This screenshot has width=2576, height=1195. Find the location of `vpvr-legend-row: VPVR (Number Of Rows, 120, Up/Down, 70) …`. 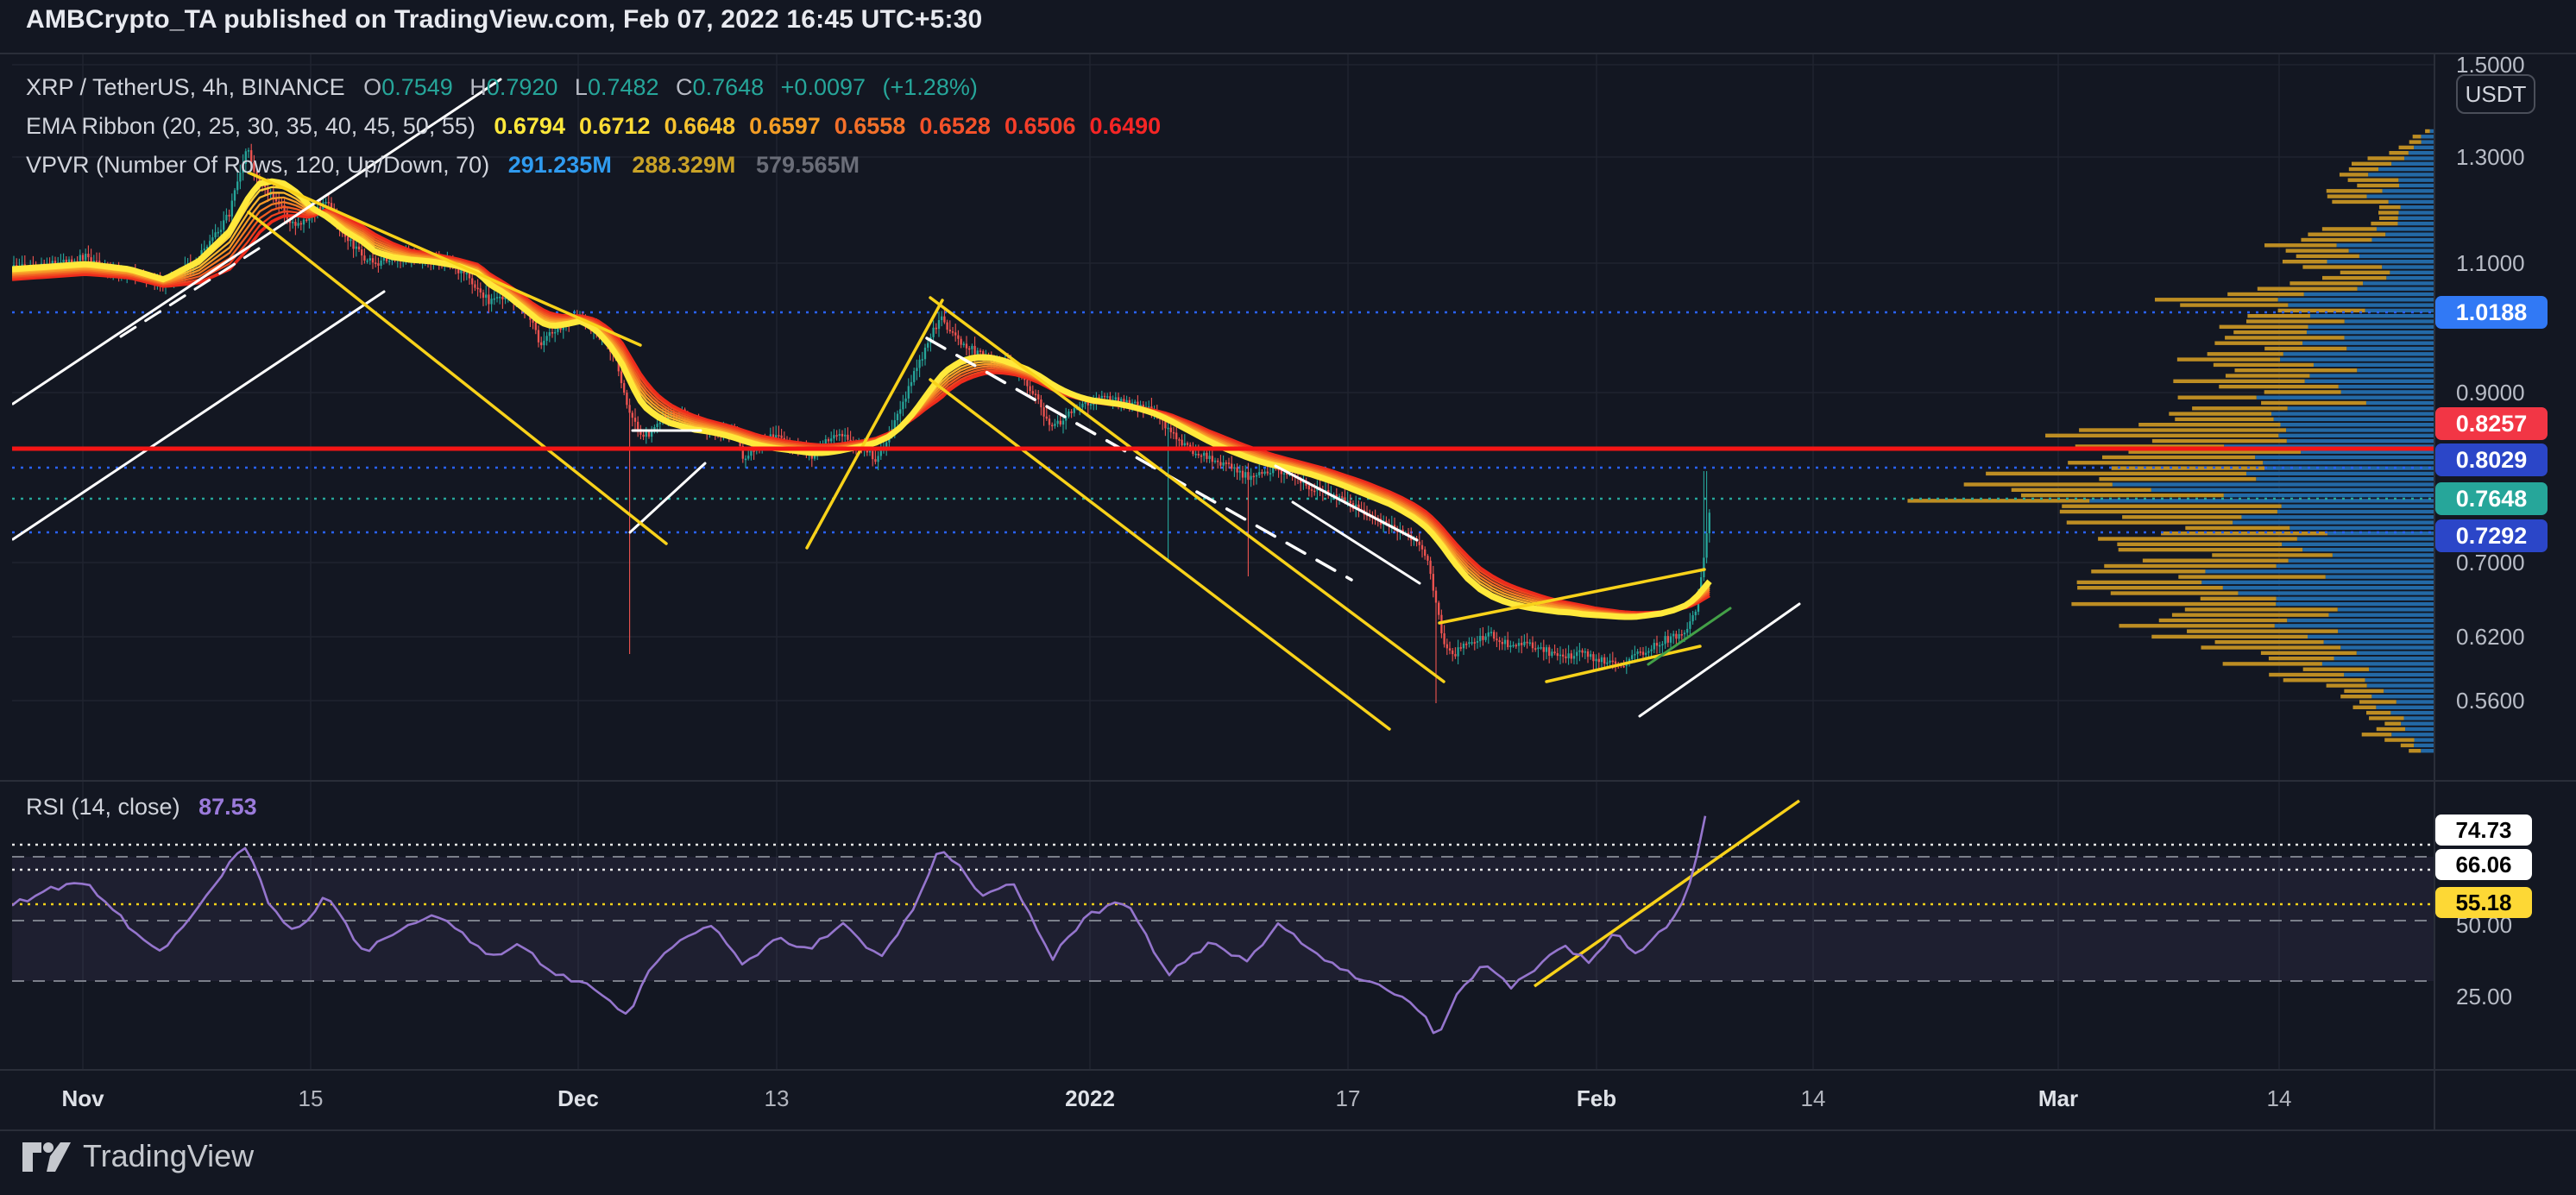

vpvr-legend-row: VPVR (Number Of Rows, 120, Up/Down, 70) … is located at coordinates (443, 166).